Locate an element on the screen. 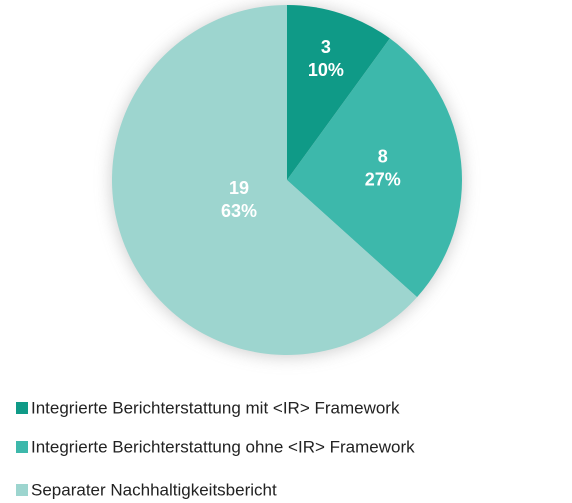 The image size is (572, 503). legend-label: Separater Nachhaltigkeitsbericht is located at coordinates (154, 489).